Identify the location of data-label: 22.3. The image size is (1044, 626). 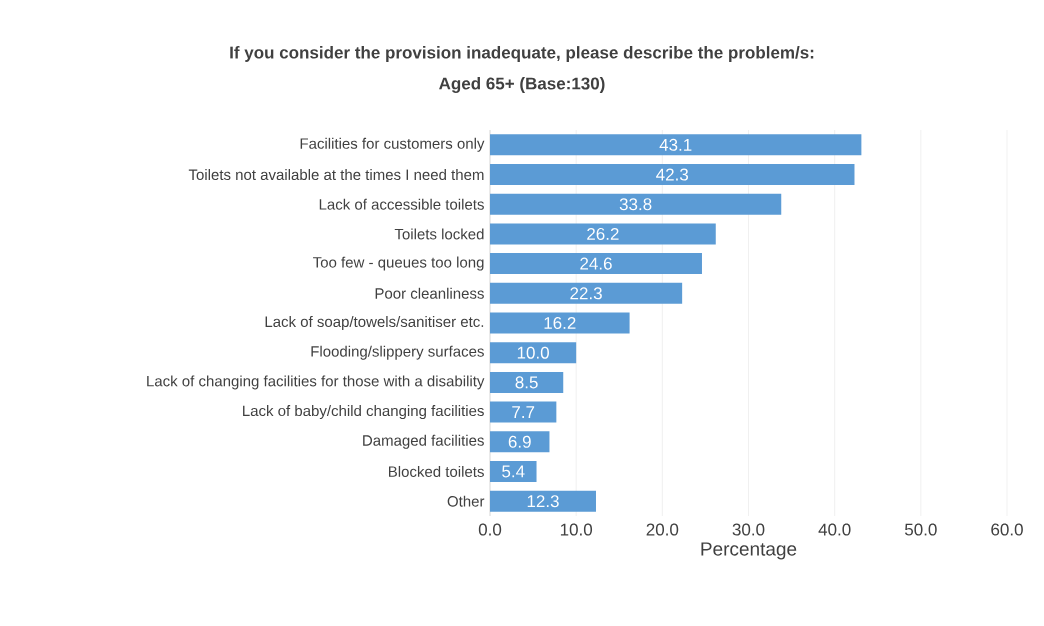
(586, 293).